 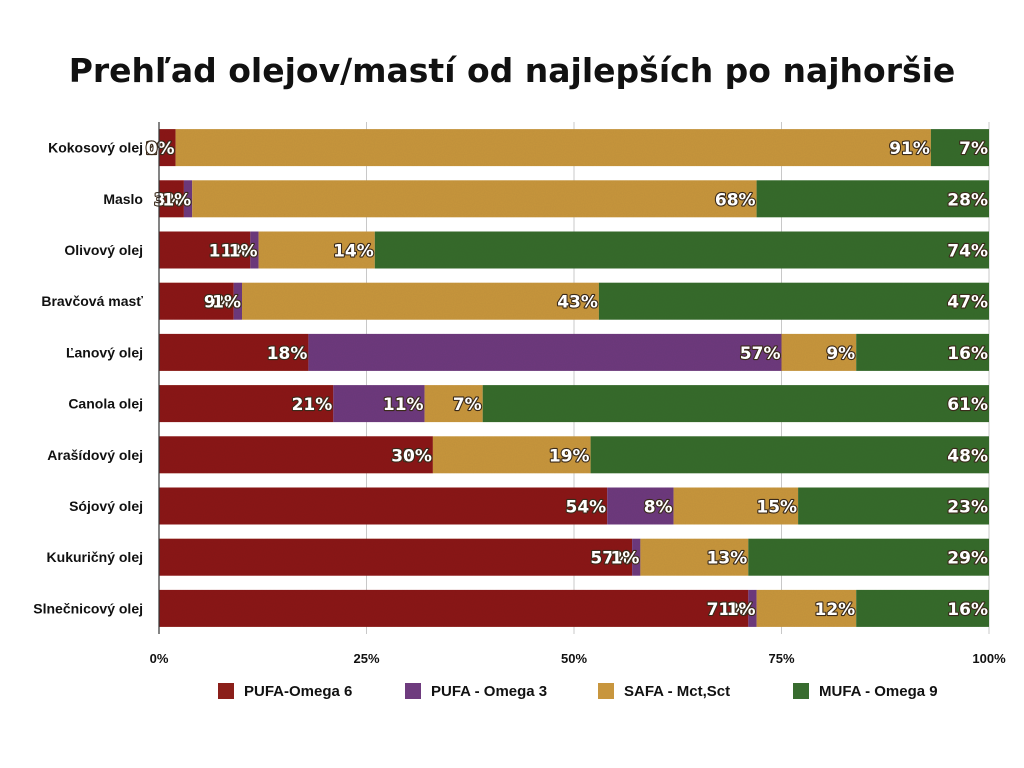 What do you see at coordinates (287, 354) in the screenshot?
I see `data-label: 18%` at bounding box center [287, 354].